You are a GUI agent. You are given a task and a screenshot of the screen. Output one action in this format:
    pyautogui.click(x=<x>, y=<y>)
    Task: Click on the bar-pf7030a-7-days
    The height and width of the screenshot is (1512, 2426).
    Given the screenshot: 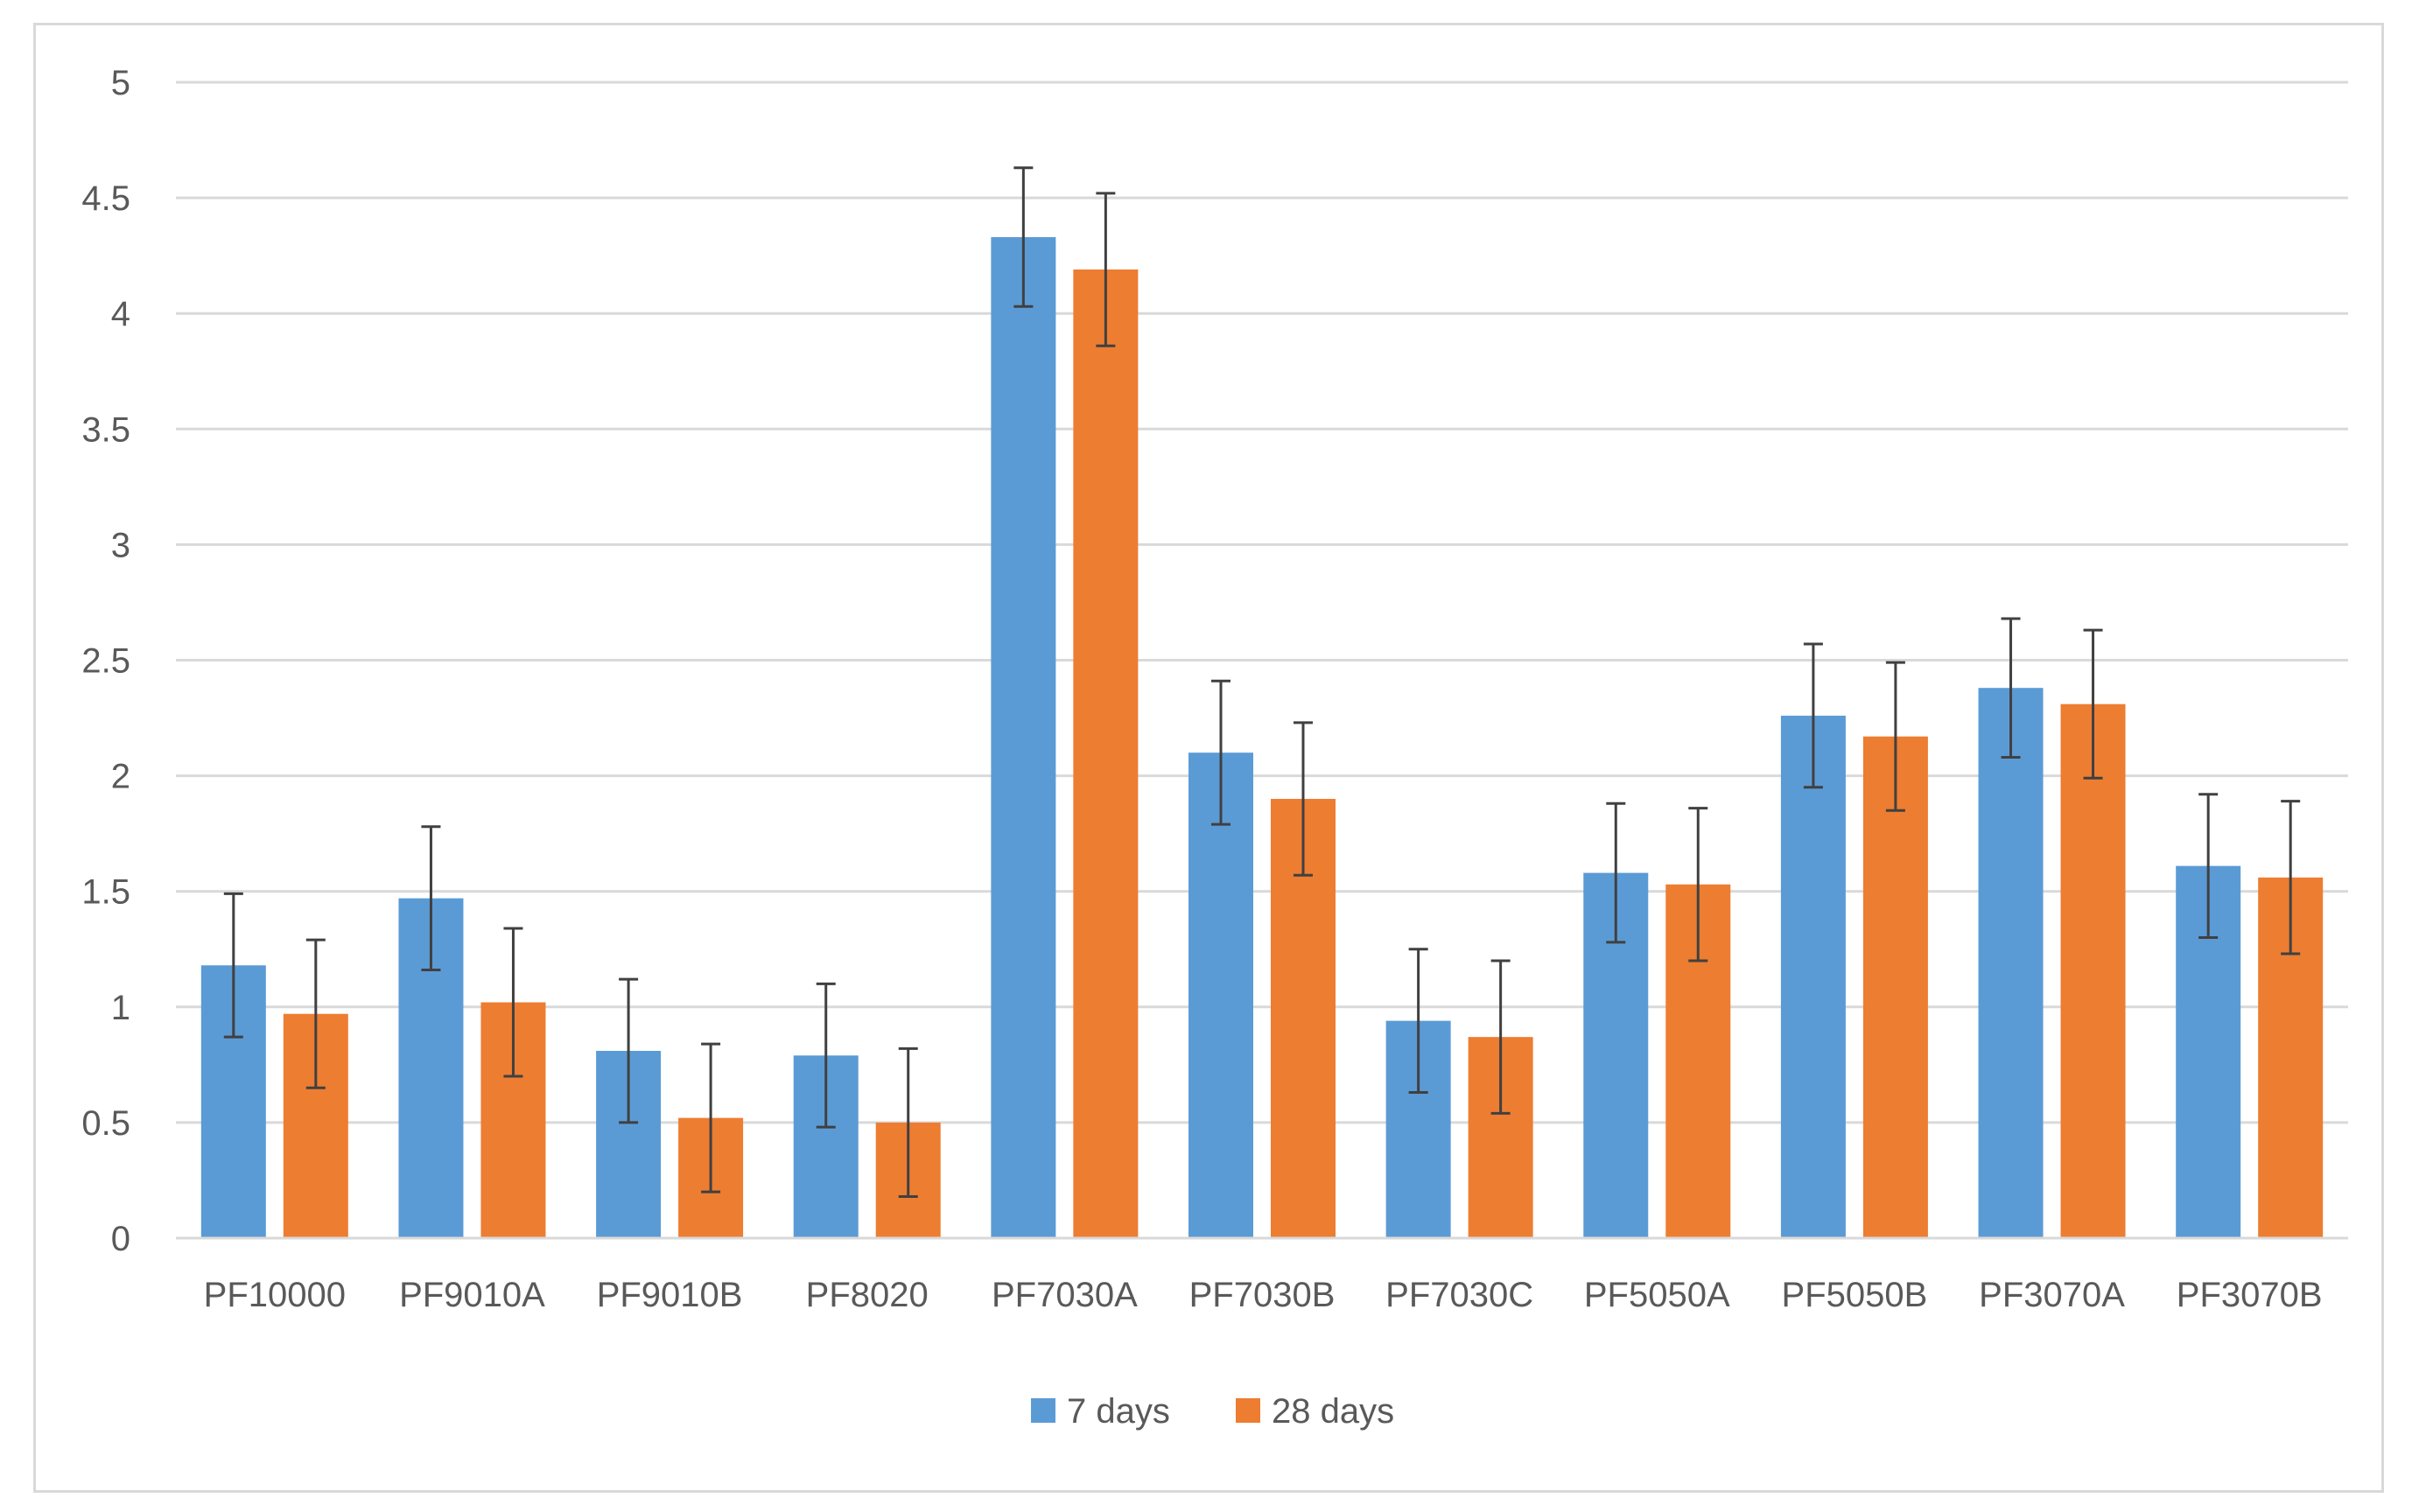 What is the action you would take?
    pyautogui.click(x=1023, y=737)
    